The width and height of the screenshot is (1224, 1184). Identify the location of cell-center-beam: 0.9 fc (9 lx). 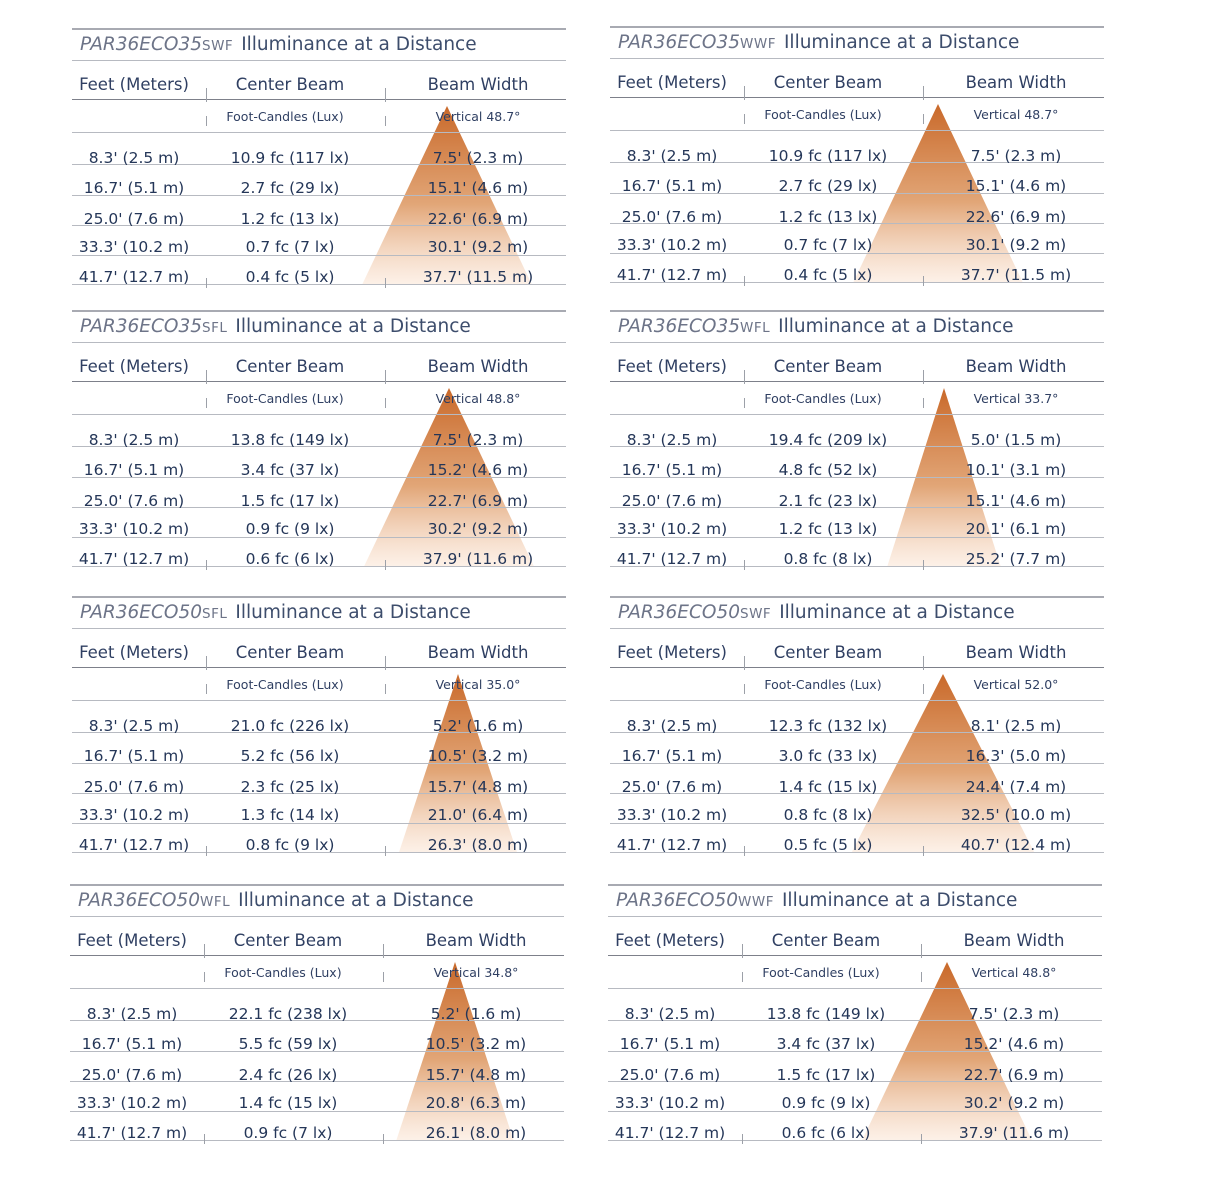
(826, 1103).